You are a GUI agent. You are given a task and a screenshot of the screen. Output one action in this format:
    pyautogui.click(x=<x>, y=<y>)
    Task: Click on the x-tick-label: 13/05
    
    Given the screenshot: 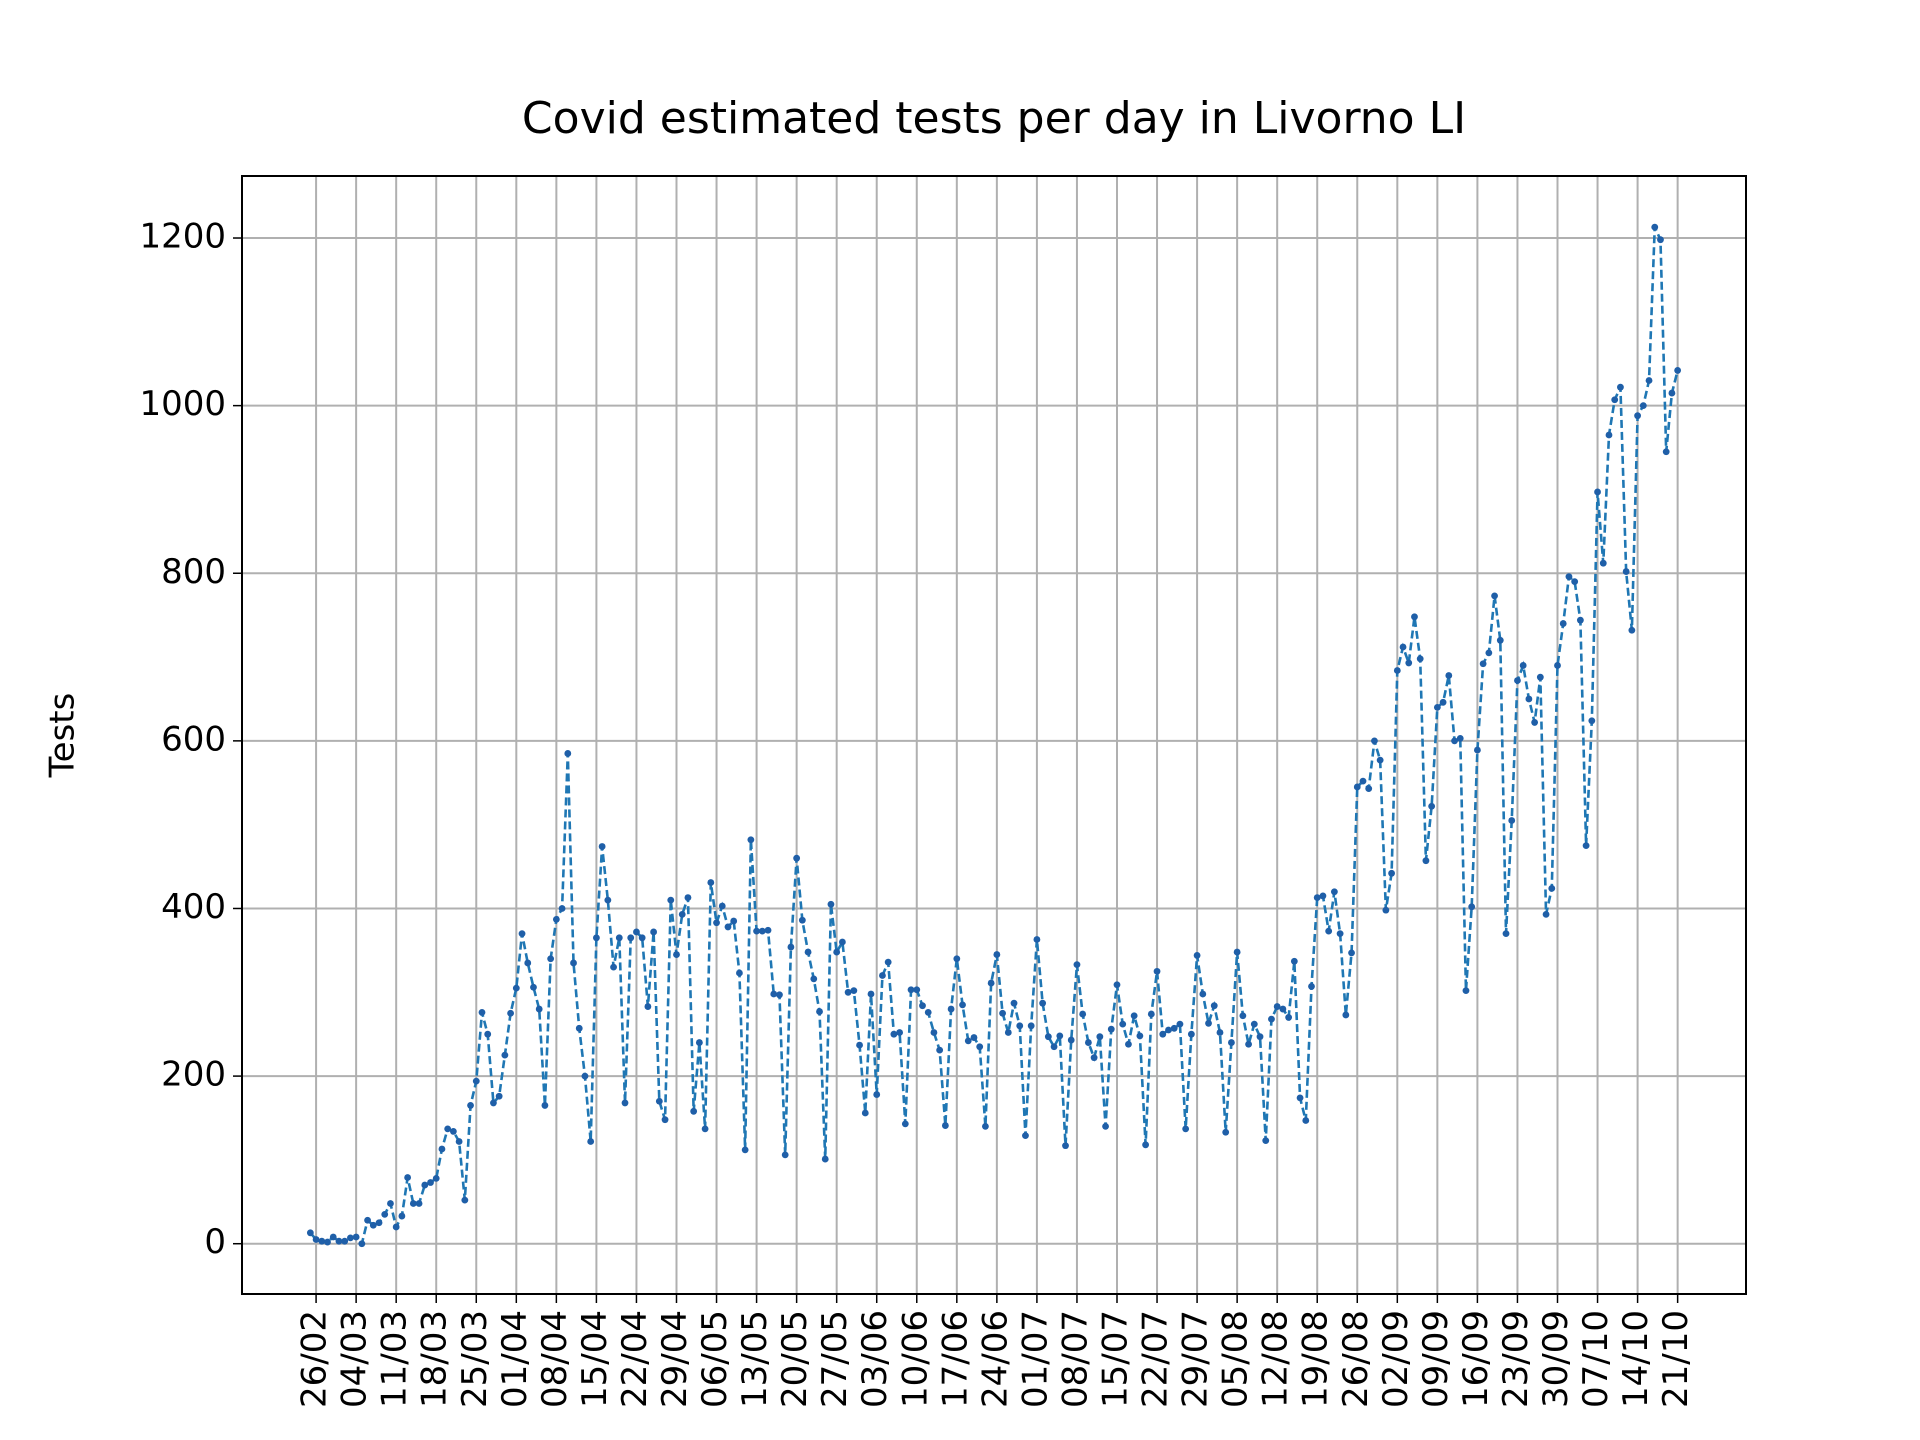 What is the action you would take?
    pyautogui.click(x=755, y=1359)
    